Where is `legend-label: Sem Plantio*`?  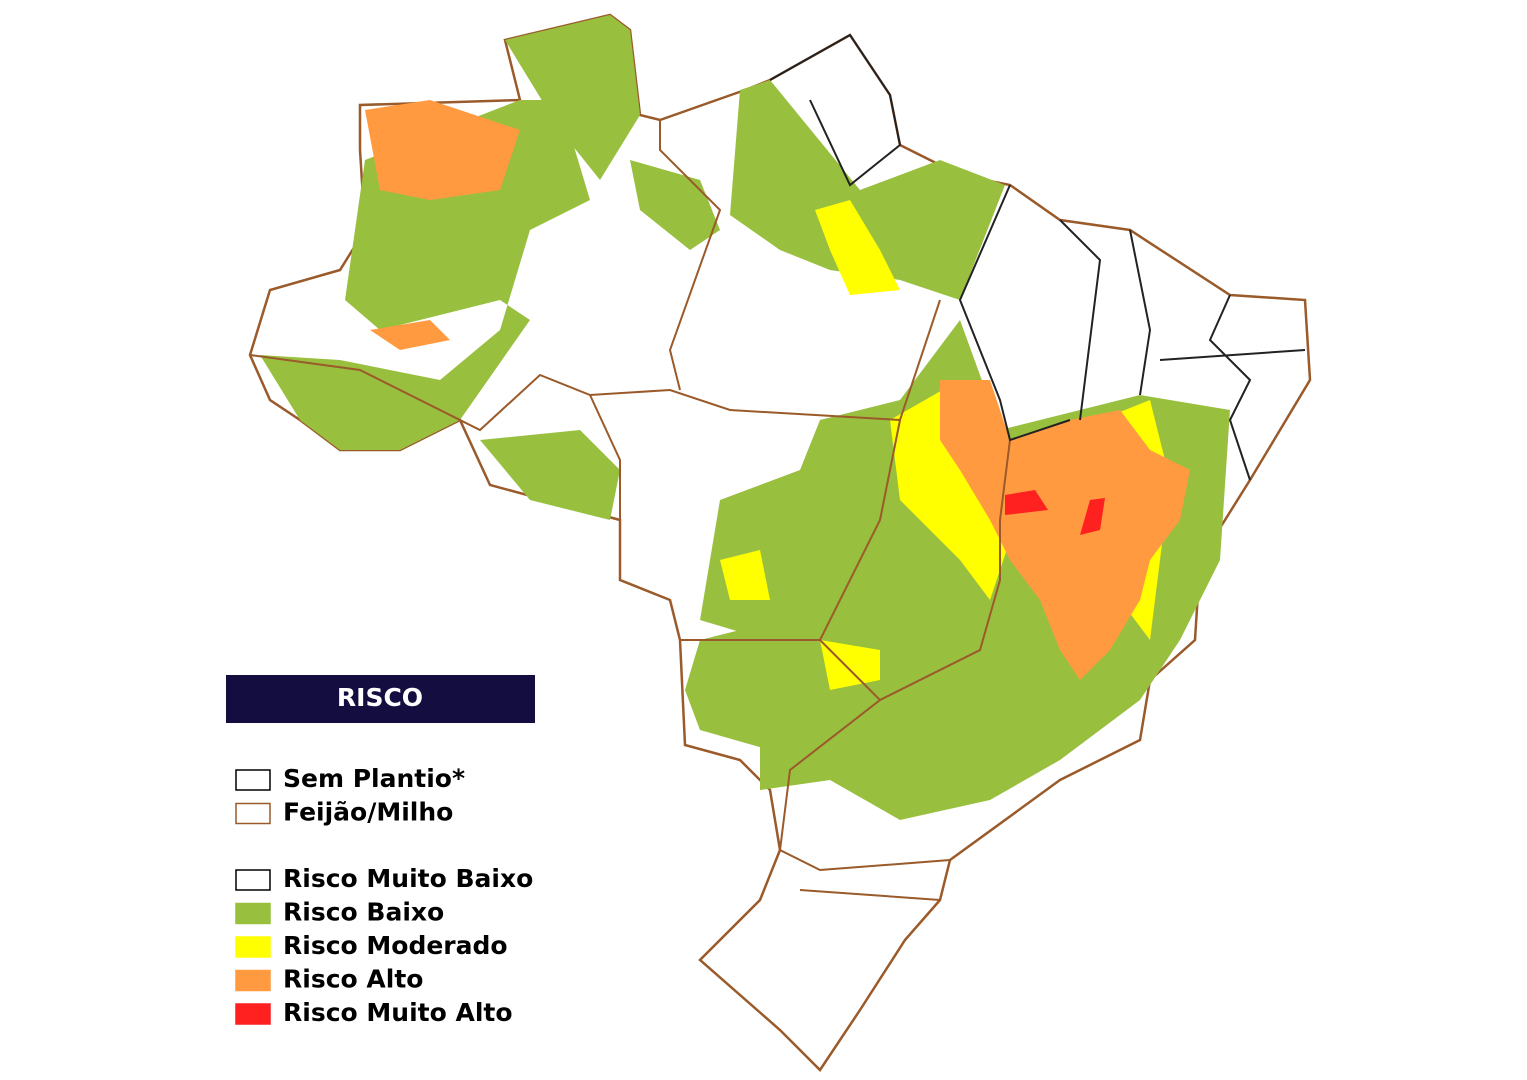
legend-label: Sem Plantio* is located at coordinates (374, 778).